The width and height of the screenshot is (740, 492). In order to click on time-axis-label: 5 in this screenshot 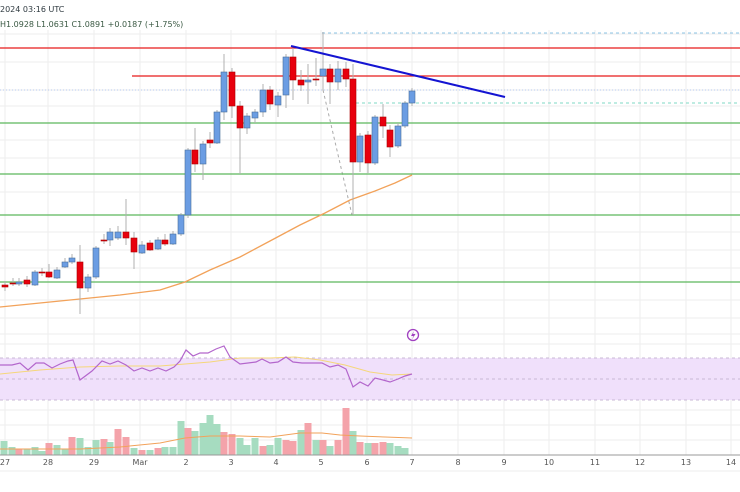, I will do `click(321, 462)`.